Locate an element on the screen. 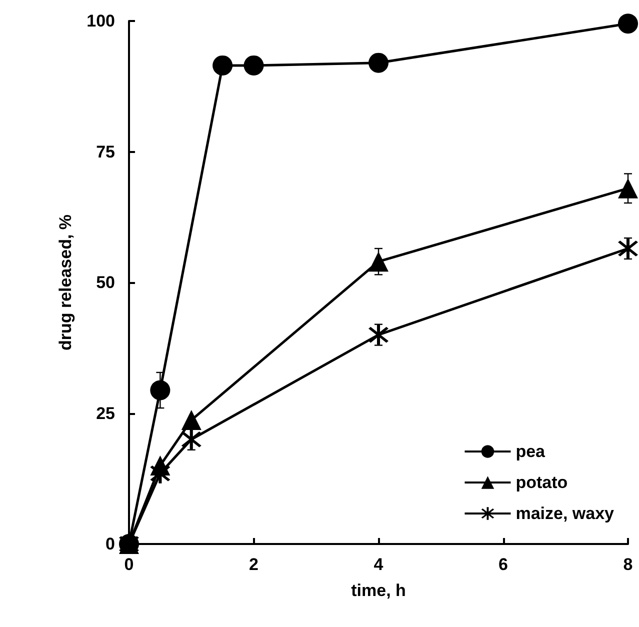  y-tick-label: 75 is located at coordinates (105, 152).